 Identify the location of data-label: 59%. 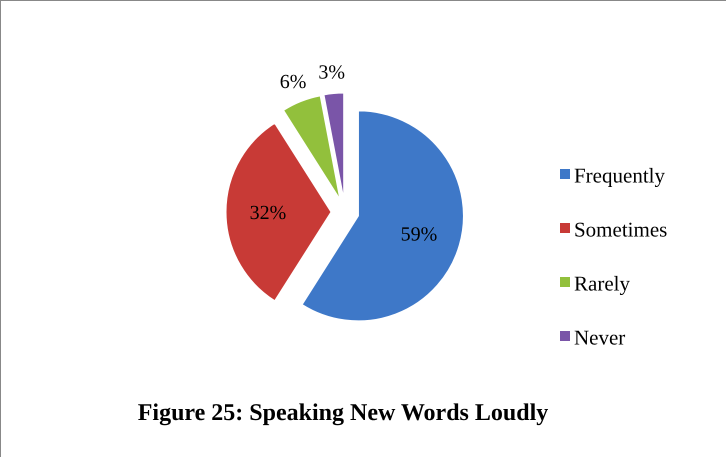
(419, 234).